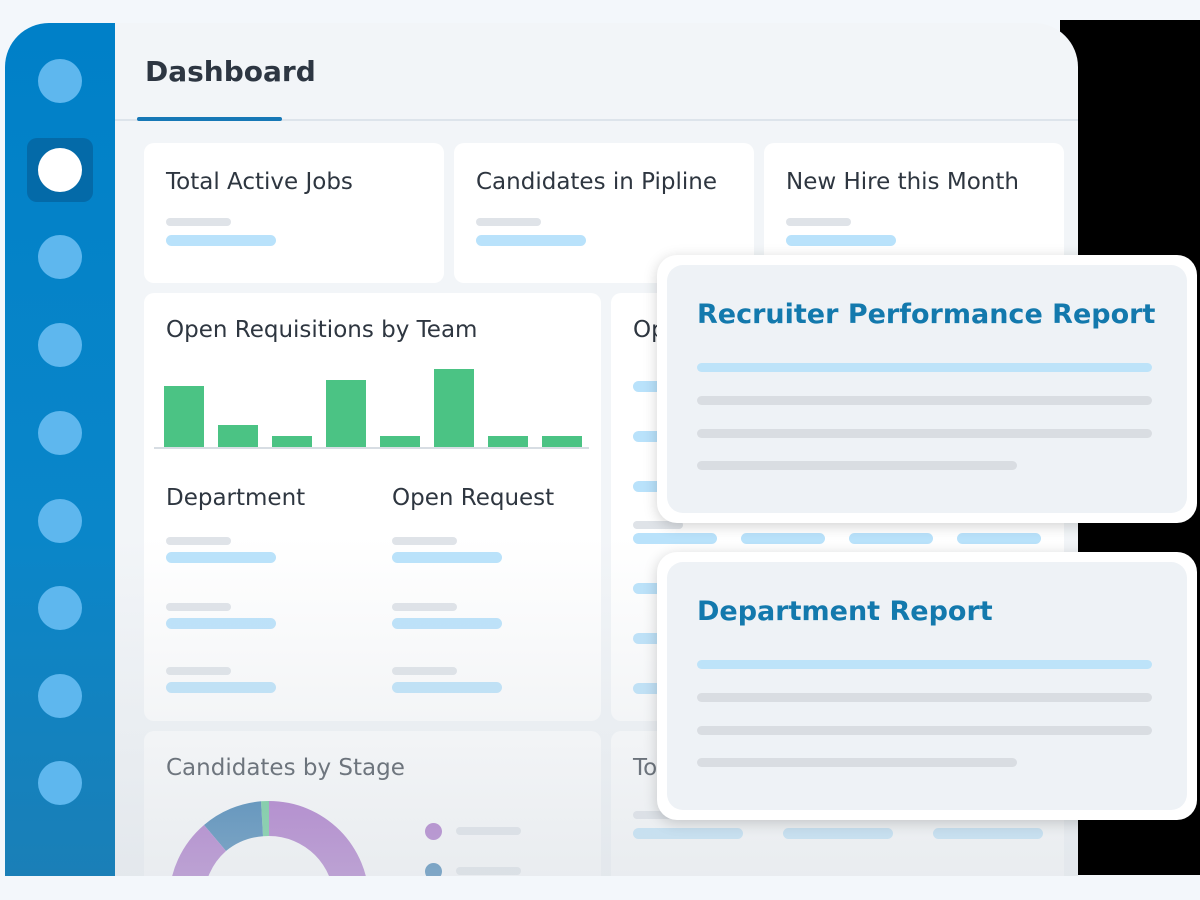 The height and width of the screenshot is (900, 1200). I want to click on column-header-department: Department, so click(236, 498).